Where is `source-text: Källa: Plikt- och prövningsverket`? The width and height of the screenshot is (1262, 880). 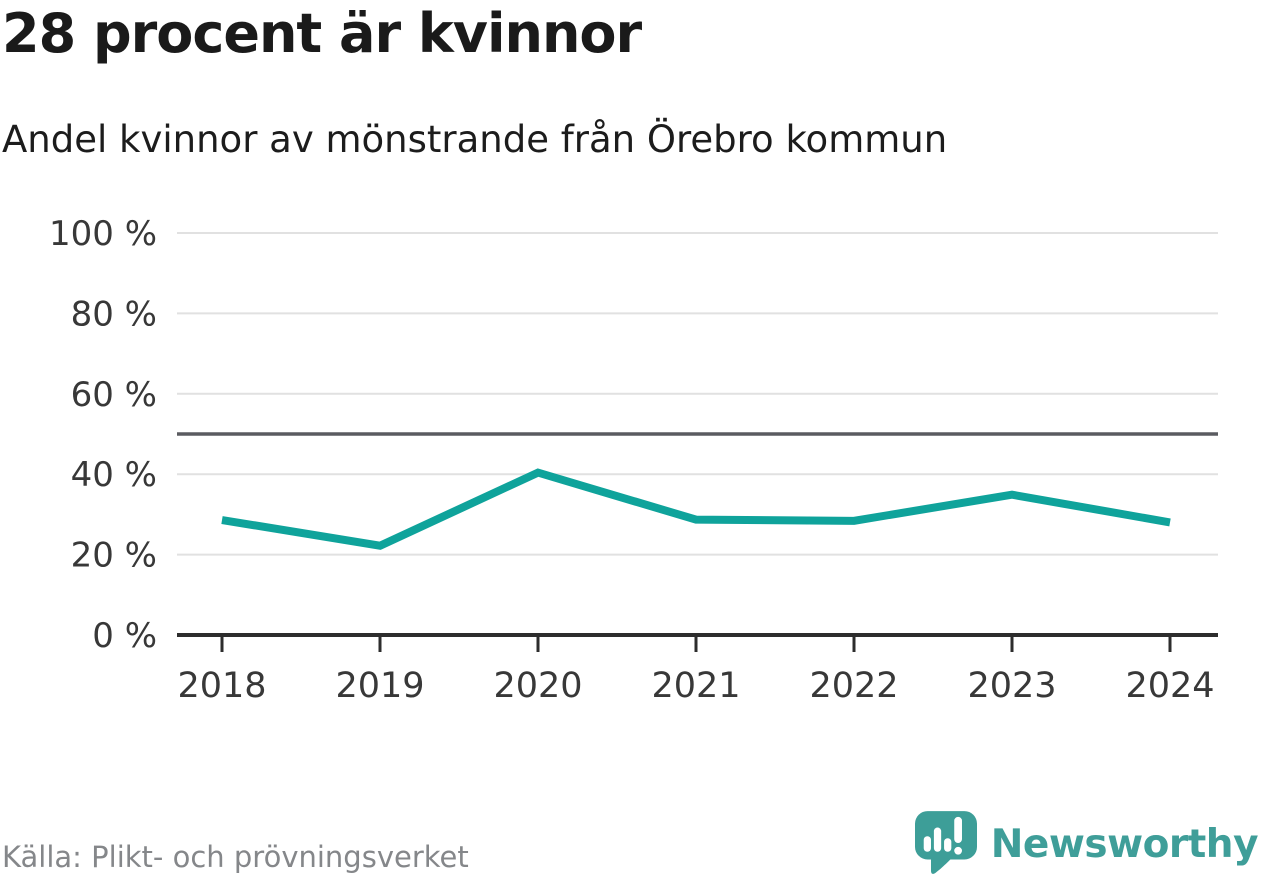 source-text: Källa: Plikt- och prövningsverket is located at coordinates (235, 857).